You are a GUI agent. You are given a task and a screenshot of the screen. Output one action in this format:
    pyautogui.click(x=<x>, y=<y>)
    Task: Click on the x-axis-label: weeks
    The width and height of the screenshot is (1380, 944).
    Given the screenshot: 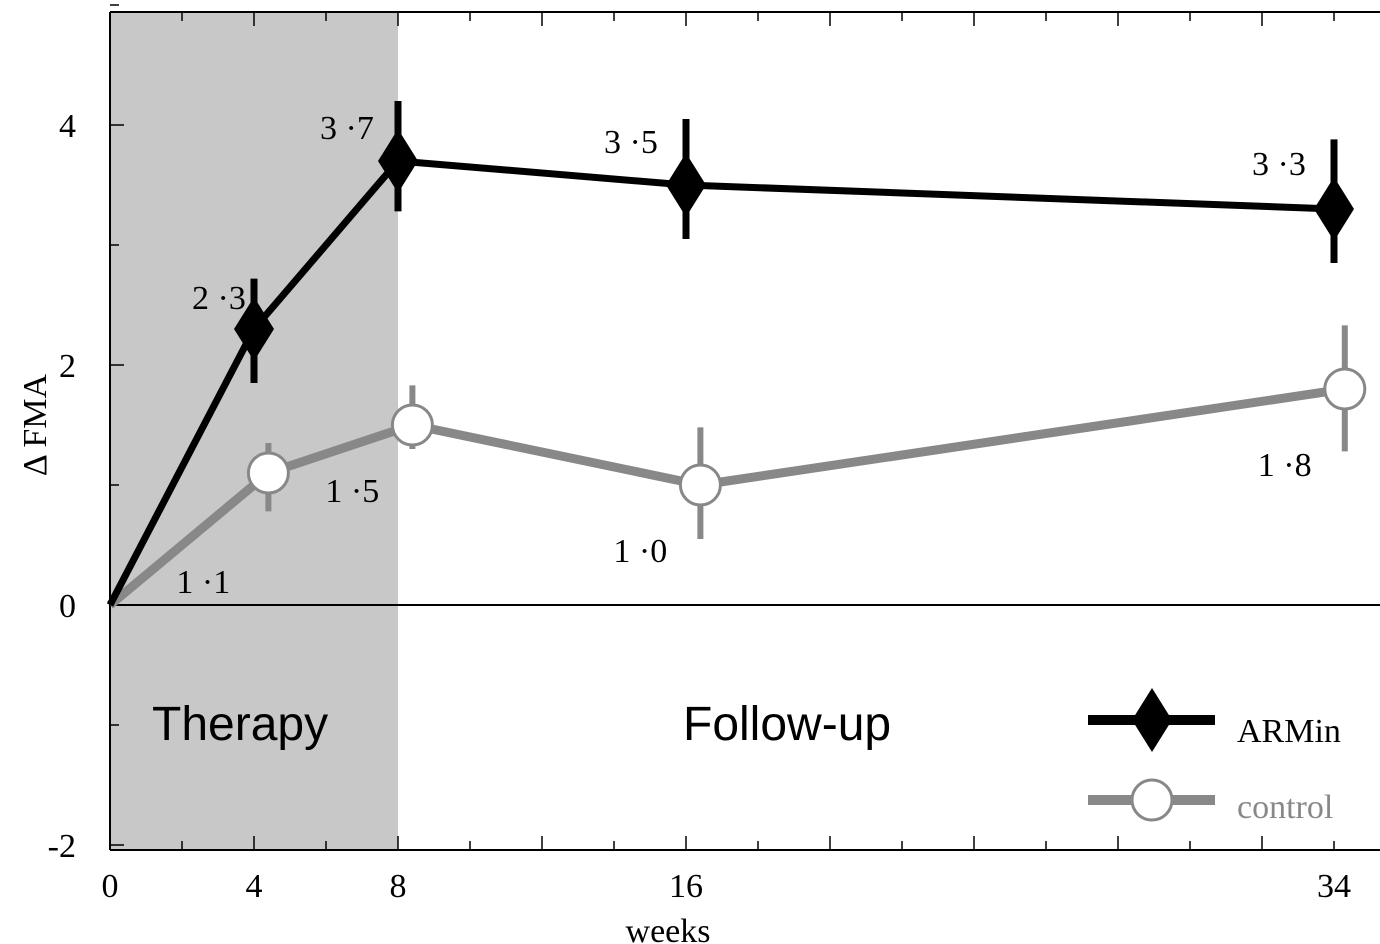 What is the action you would take?
    pyautogui.click(x=668, y=928)
    